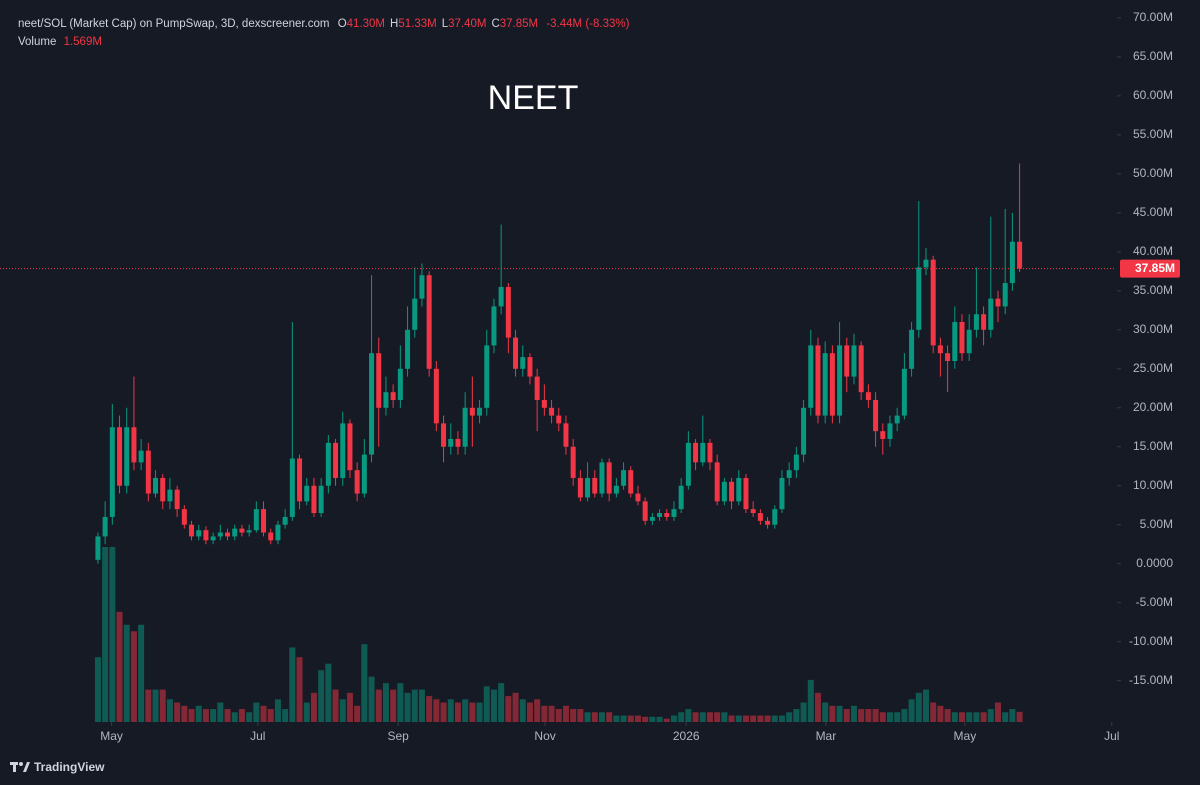 The width and height of the screenshot is (1200, 785). Describe the element at coordinates (69, 767) in the screenshot. I see `brand-name: TradingView` at that location.